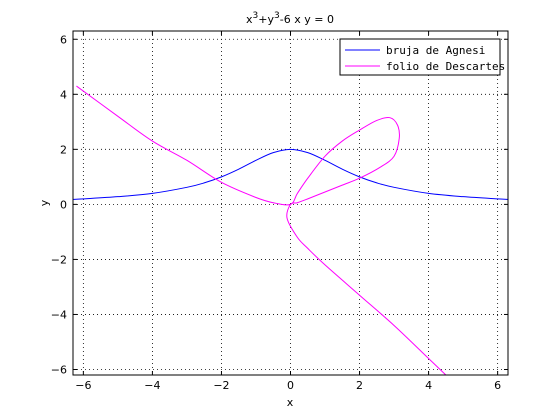  I want to click on legend-box, so click(420, 57).